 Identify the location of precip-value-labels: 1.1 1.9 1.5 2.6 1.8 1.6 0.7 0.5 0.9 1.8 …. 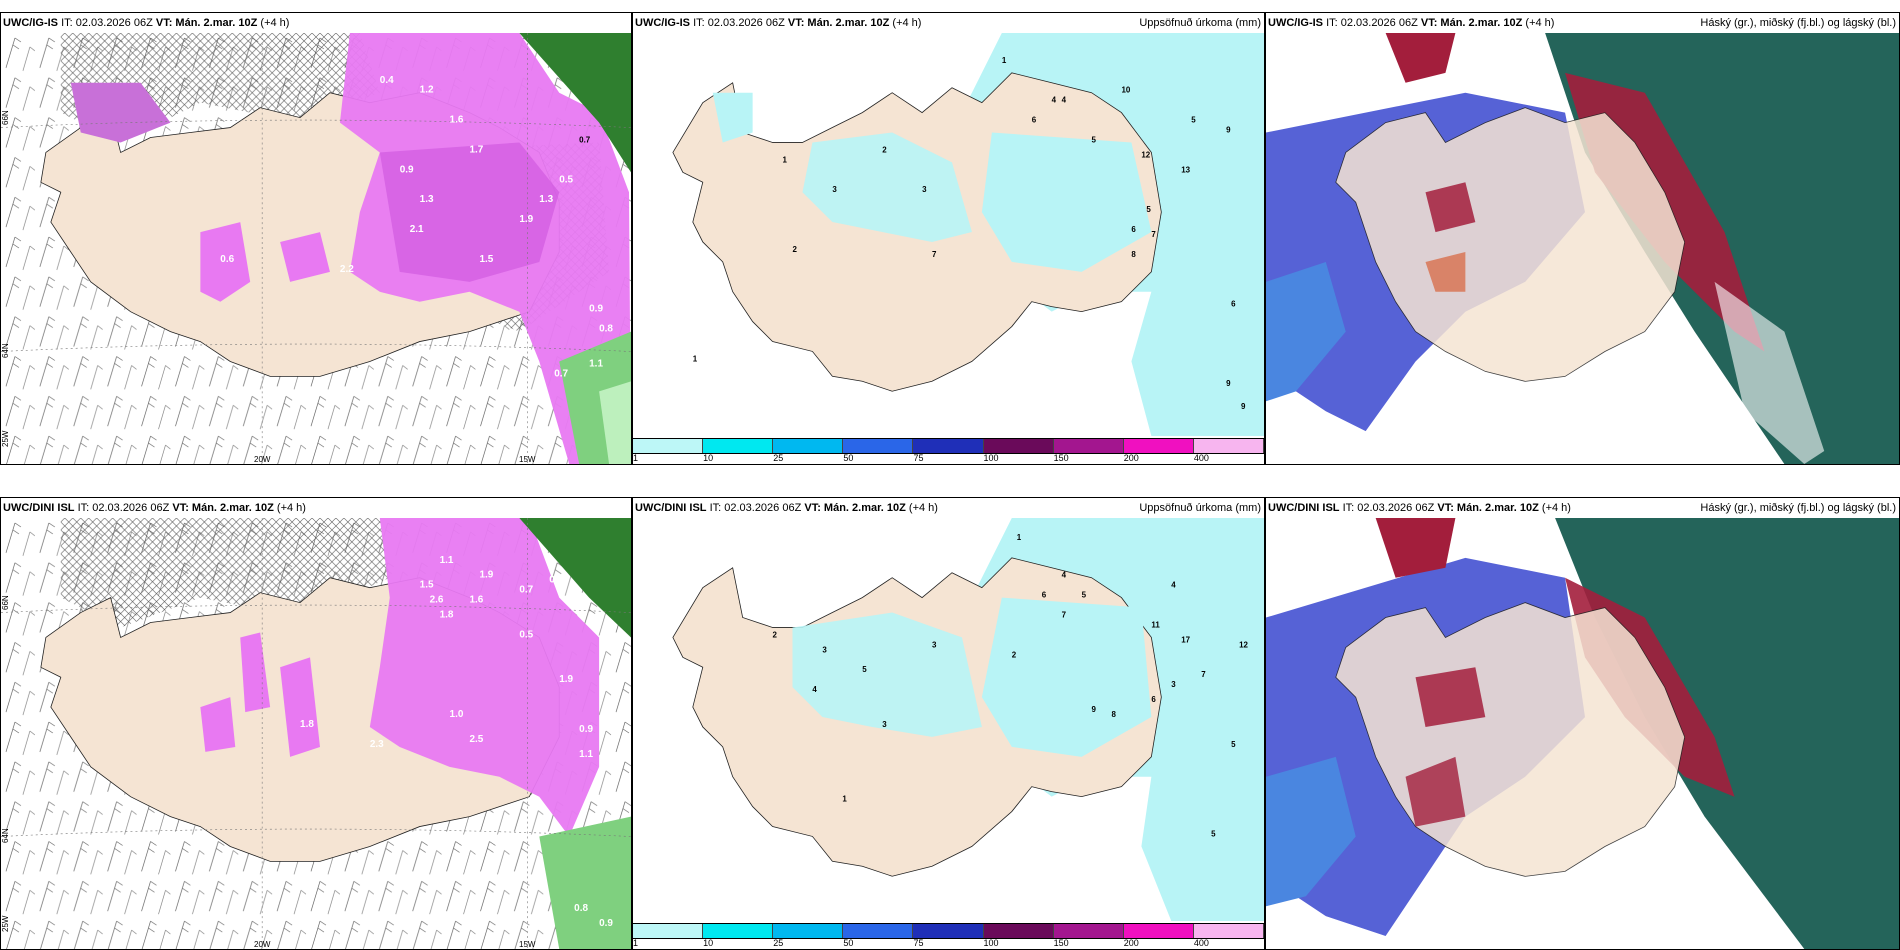
(456, 742).